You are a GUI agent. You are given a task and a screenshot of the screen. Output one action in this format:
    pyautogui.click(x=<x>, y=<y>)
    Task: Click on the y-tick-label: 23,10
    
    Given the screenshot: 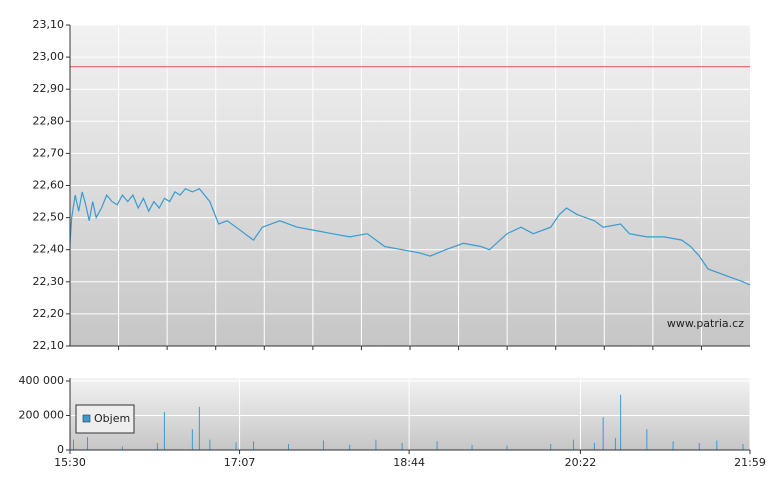 What is the action you would take?
    pyautogui.click(x=49, y=24)
    